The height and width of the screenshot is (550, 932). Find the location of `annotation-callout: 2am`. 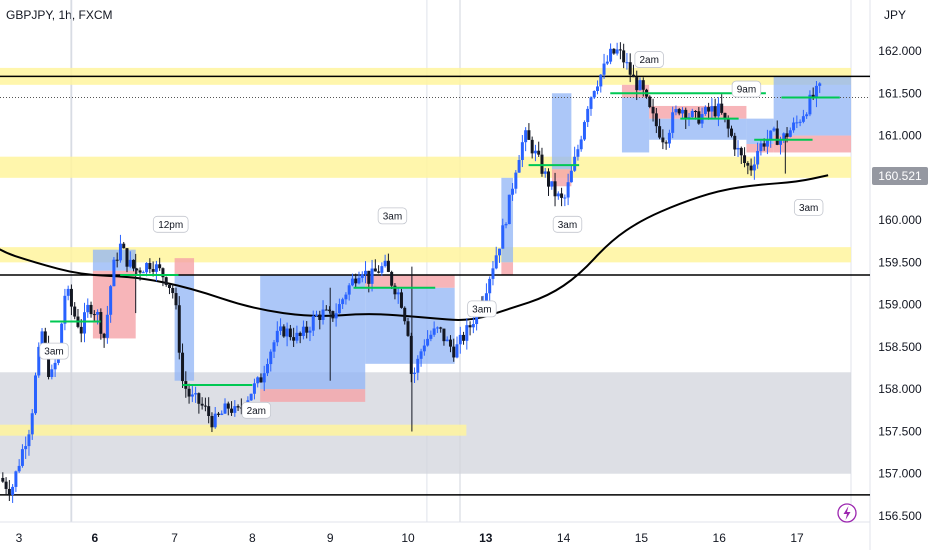

annotation-callout: 2am is located at coordinates (649, 59).